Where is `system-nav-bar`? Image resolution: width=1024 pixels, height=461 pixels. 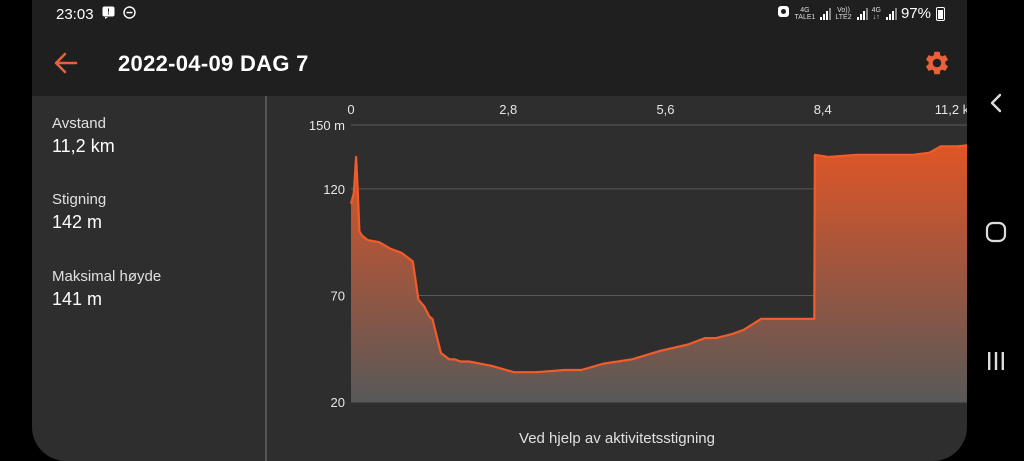 system-nav-bar is located at coordinates (995, 230).